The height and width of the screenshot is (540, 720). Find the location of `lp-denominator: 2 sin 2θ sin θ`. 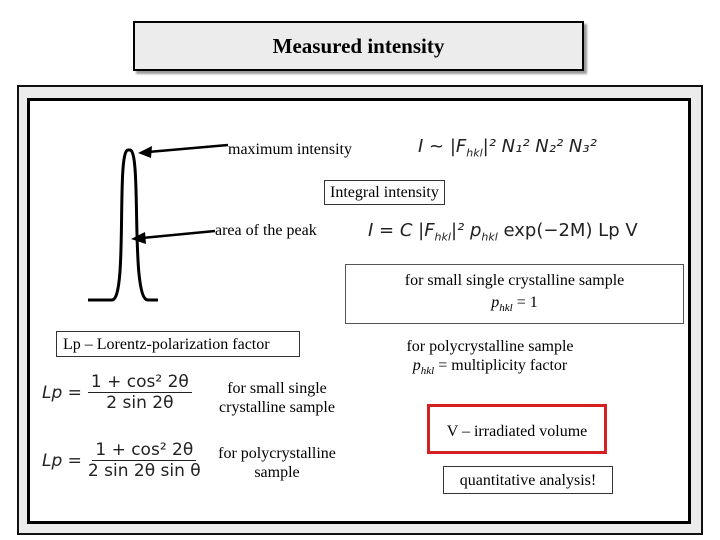

lp-denominator: 2 sin 2θ sin θ is located at coordinates (144, 471).